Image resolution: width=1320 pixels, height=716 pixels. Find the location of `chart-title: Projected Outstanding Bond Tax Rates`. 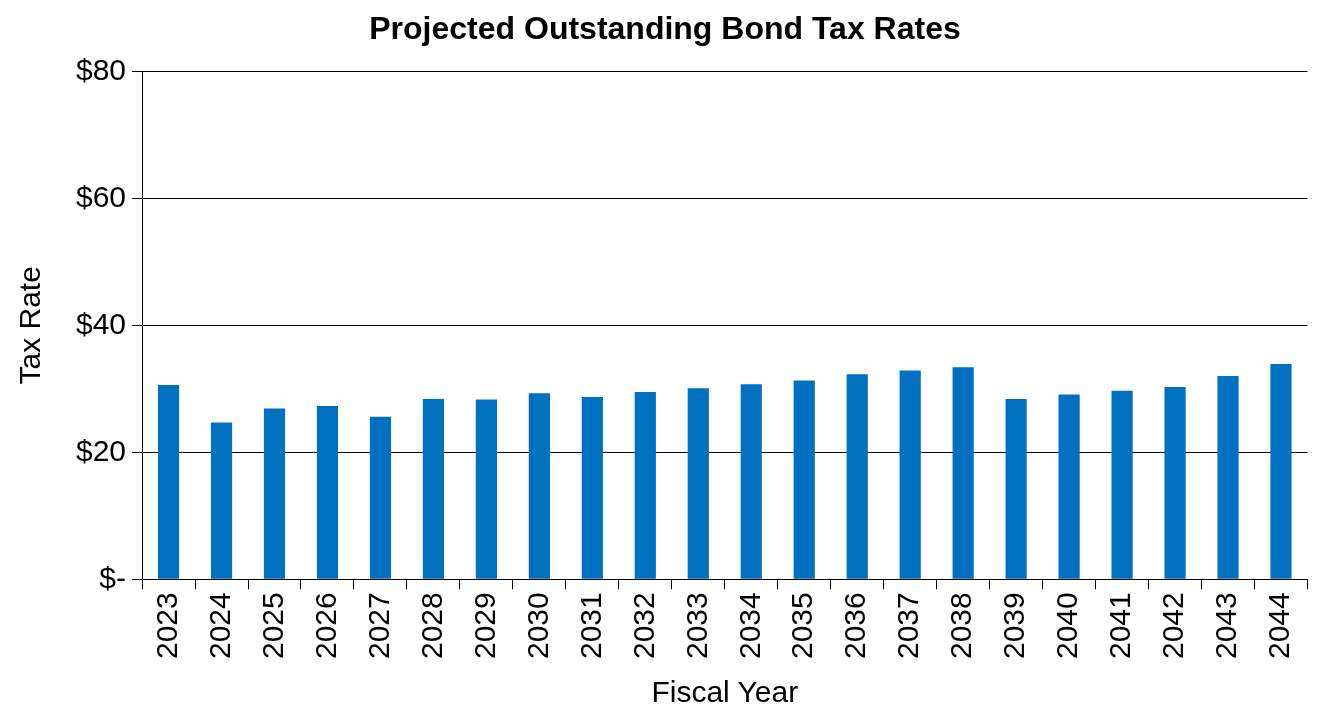

chart-title: Projected Outstanding Bond Tax Rates is located at coordinates (665, 28).